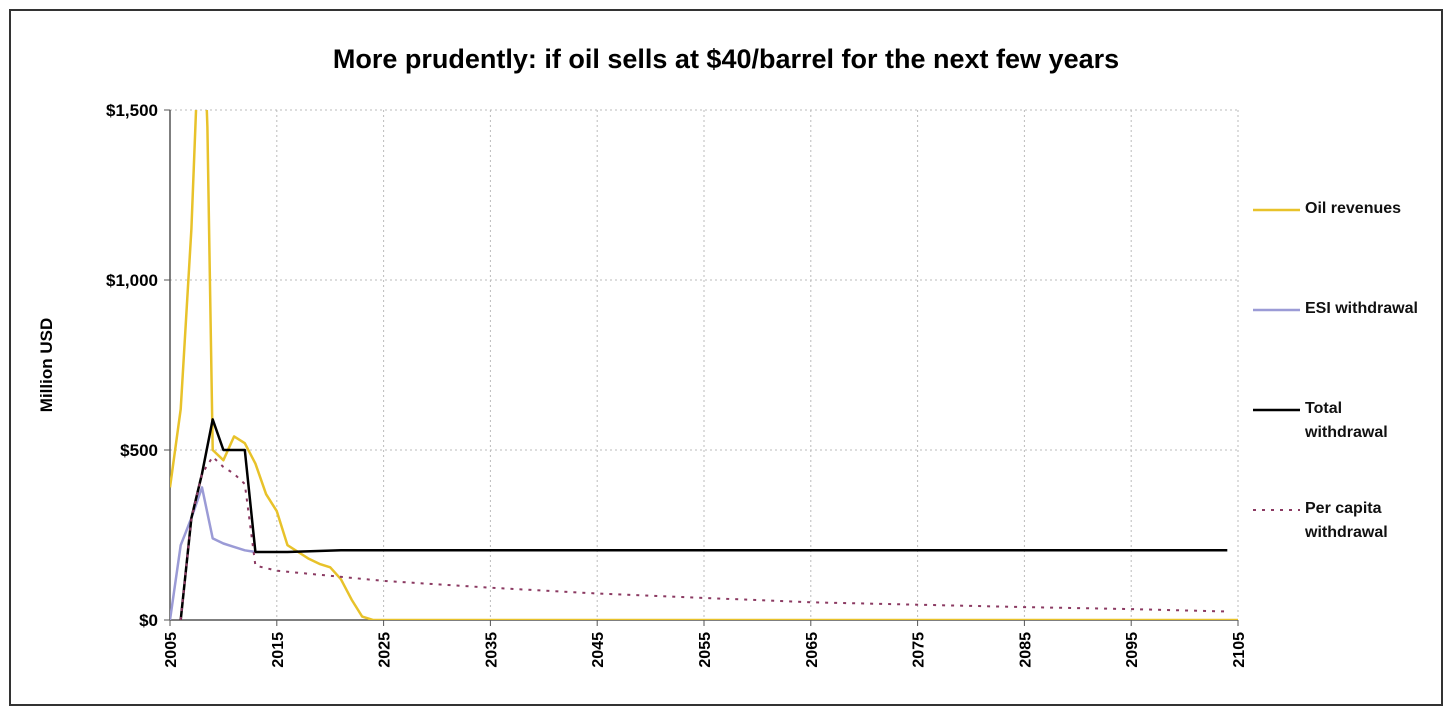 Image resolution: width=1452 pixels, height=720 pixels. What do you see at coordinates (1132, 650) in the screenshot?
I see `x-tick-label: 2095` at bounding box center [1132, 650].